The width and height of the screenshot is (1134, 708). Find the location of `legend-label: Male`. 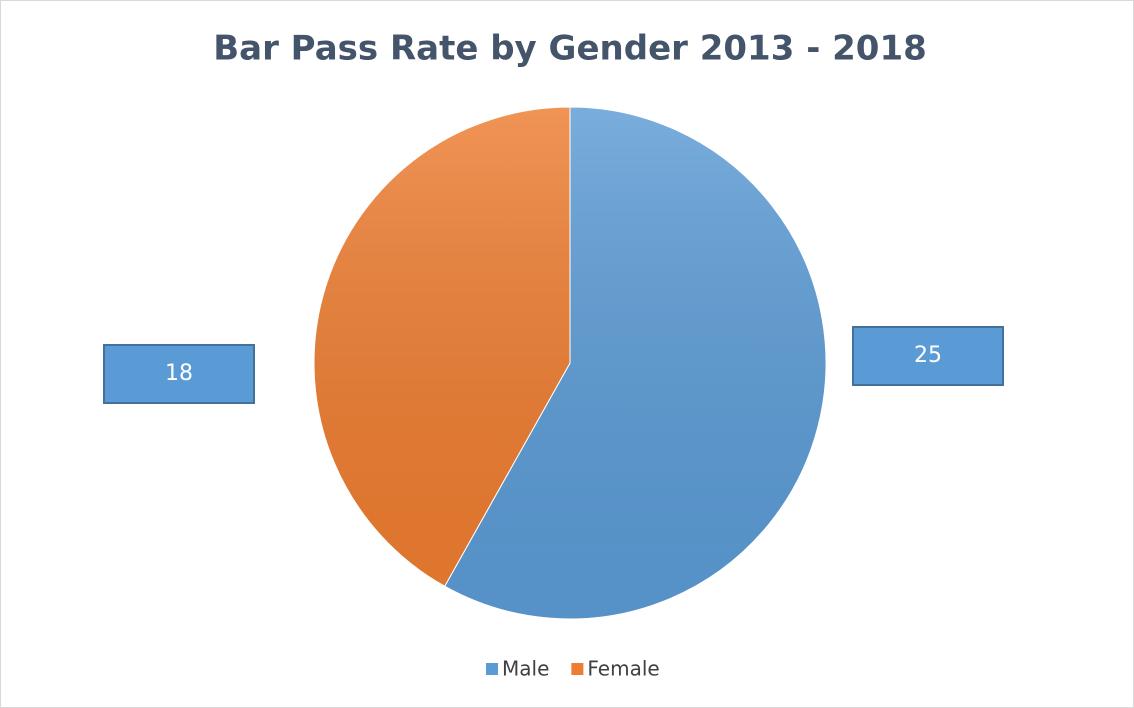

legend-label: Male is located at coordinates (525, 669).